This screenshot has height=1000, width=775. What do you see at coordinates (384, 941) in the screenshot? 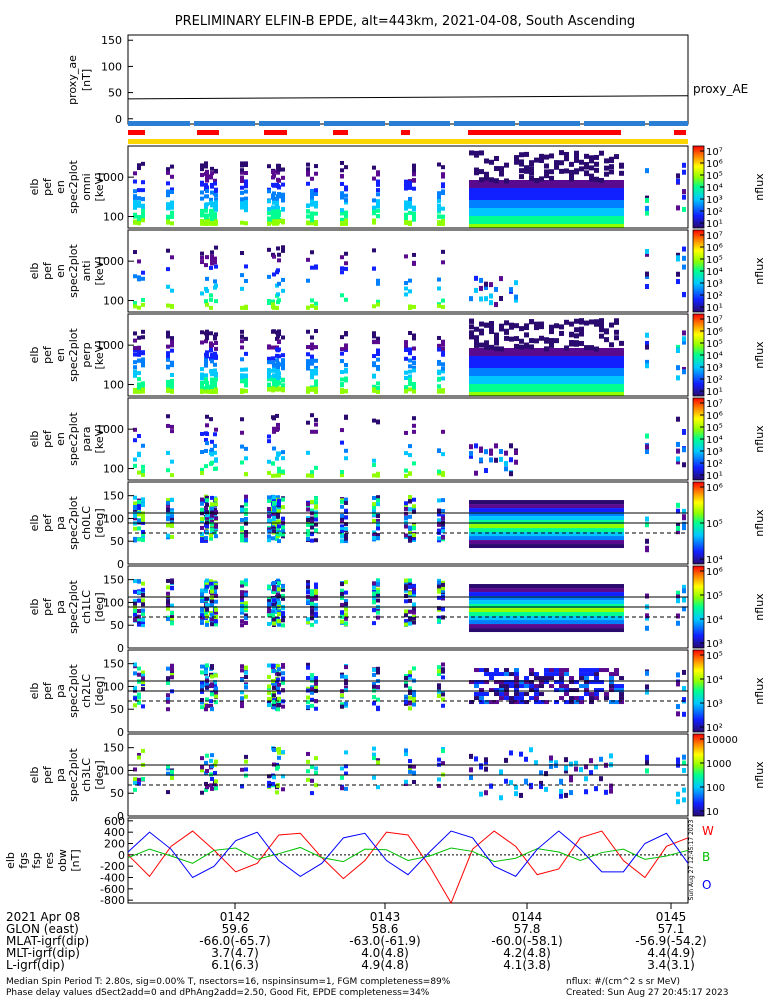
I see `orbit-cell-mlat: -63.0(-61.9)` at bounding box center [384, 941].